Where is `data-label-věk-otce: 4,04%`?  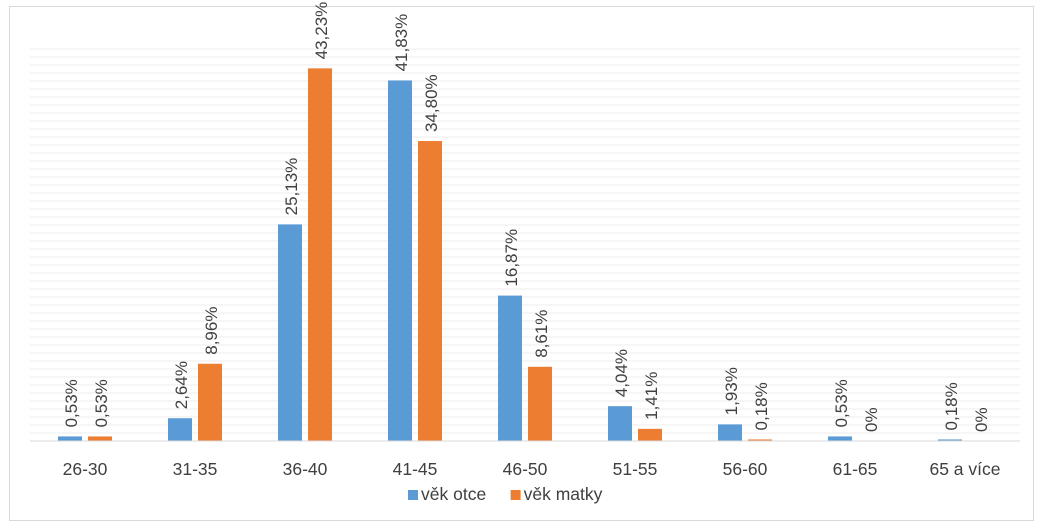 data-label-věk-otce: 4,04% is located at coordinates (621, 373).